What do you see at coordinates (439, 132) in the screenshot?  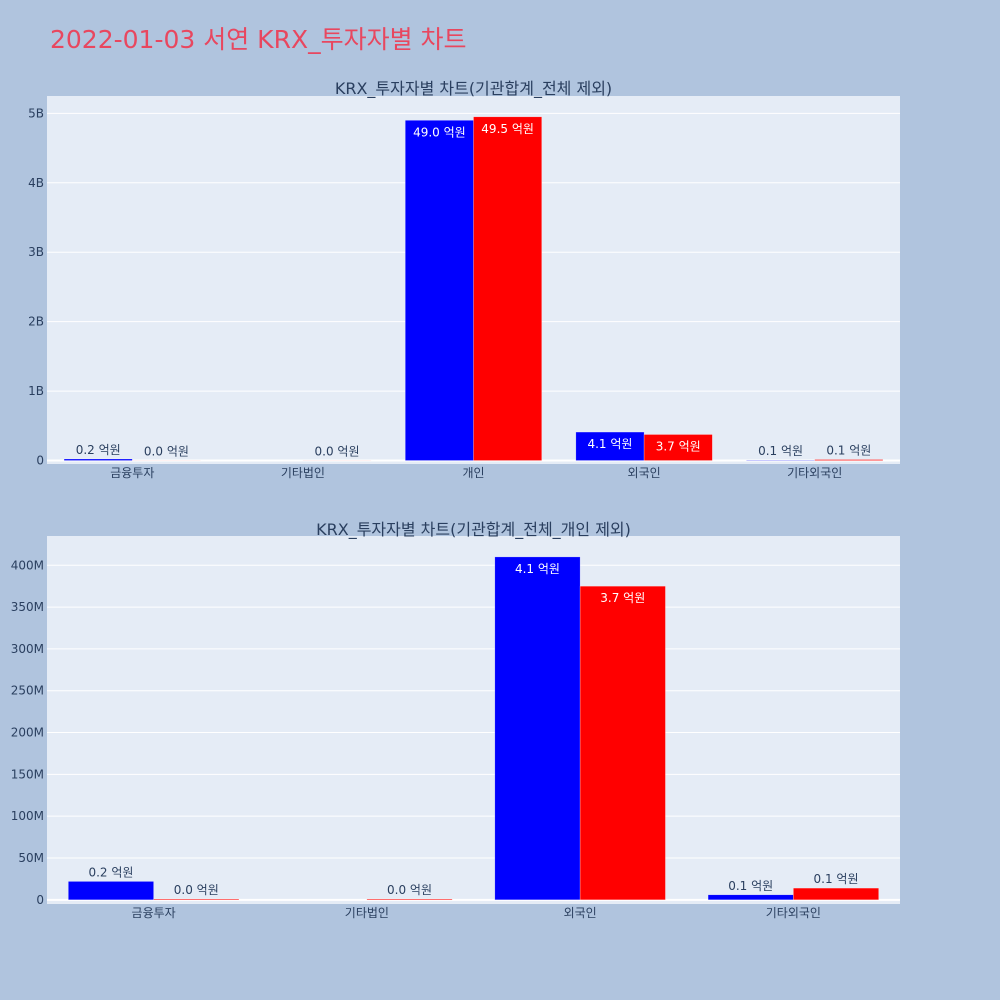 I see `data-label: 49.0 억원` at bounding box center [439, 132].